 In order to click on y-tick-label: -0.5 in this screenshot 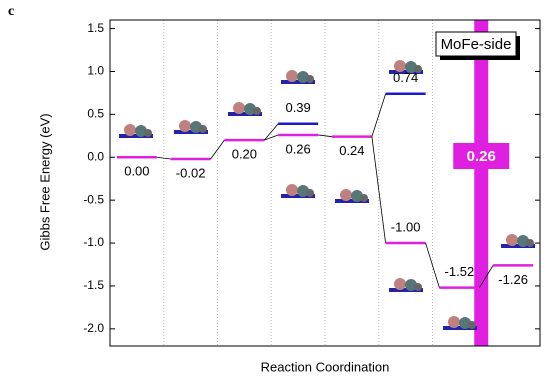, I will do `click(93, 199)`.